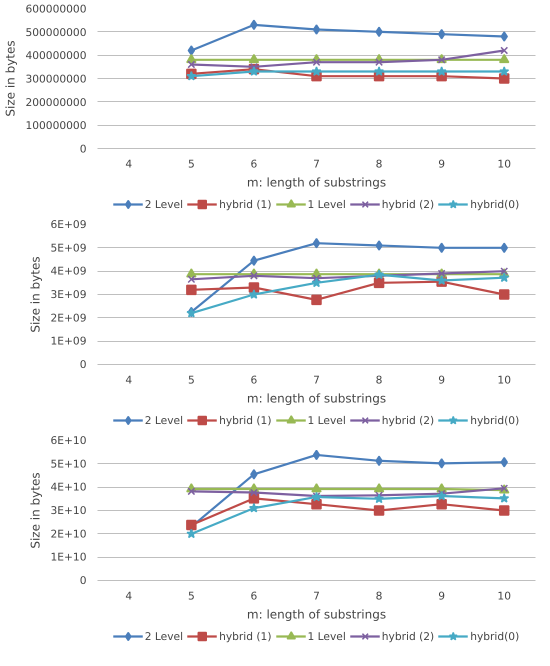  Describe the element at coordinates (68, 247) in the screenshot. I see `y-tick-label: 5E+09` at that location.